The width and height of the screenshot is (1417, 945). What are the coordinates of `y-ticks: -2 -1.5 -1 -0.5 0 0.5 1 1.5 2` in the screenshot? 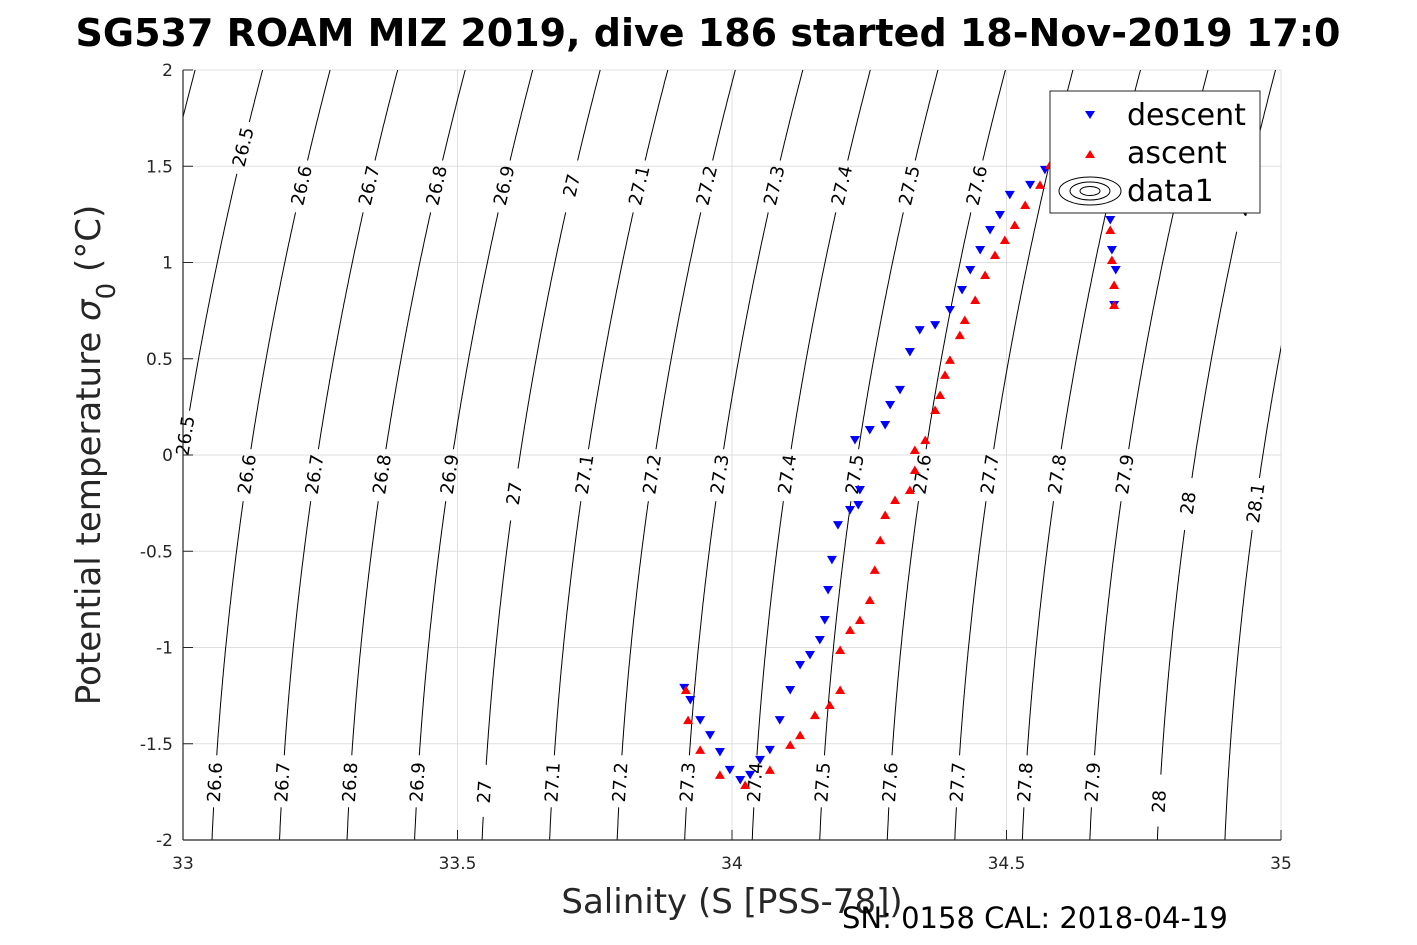 It's located at (166, 456).